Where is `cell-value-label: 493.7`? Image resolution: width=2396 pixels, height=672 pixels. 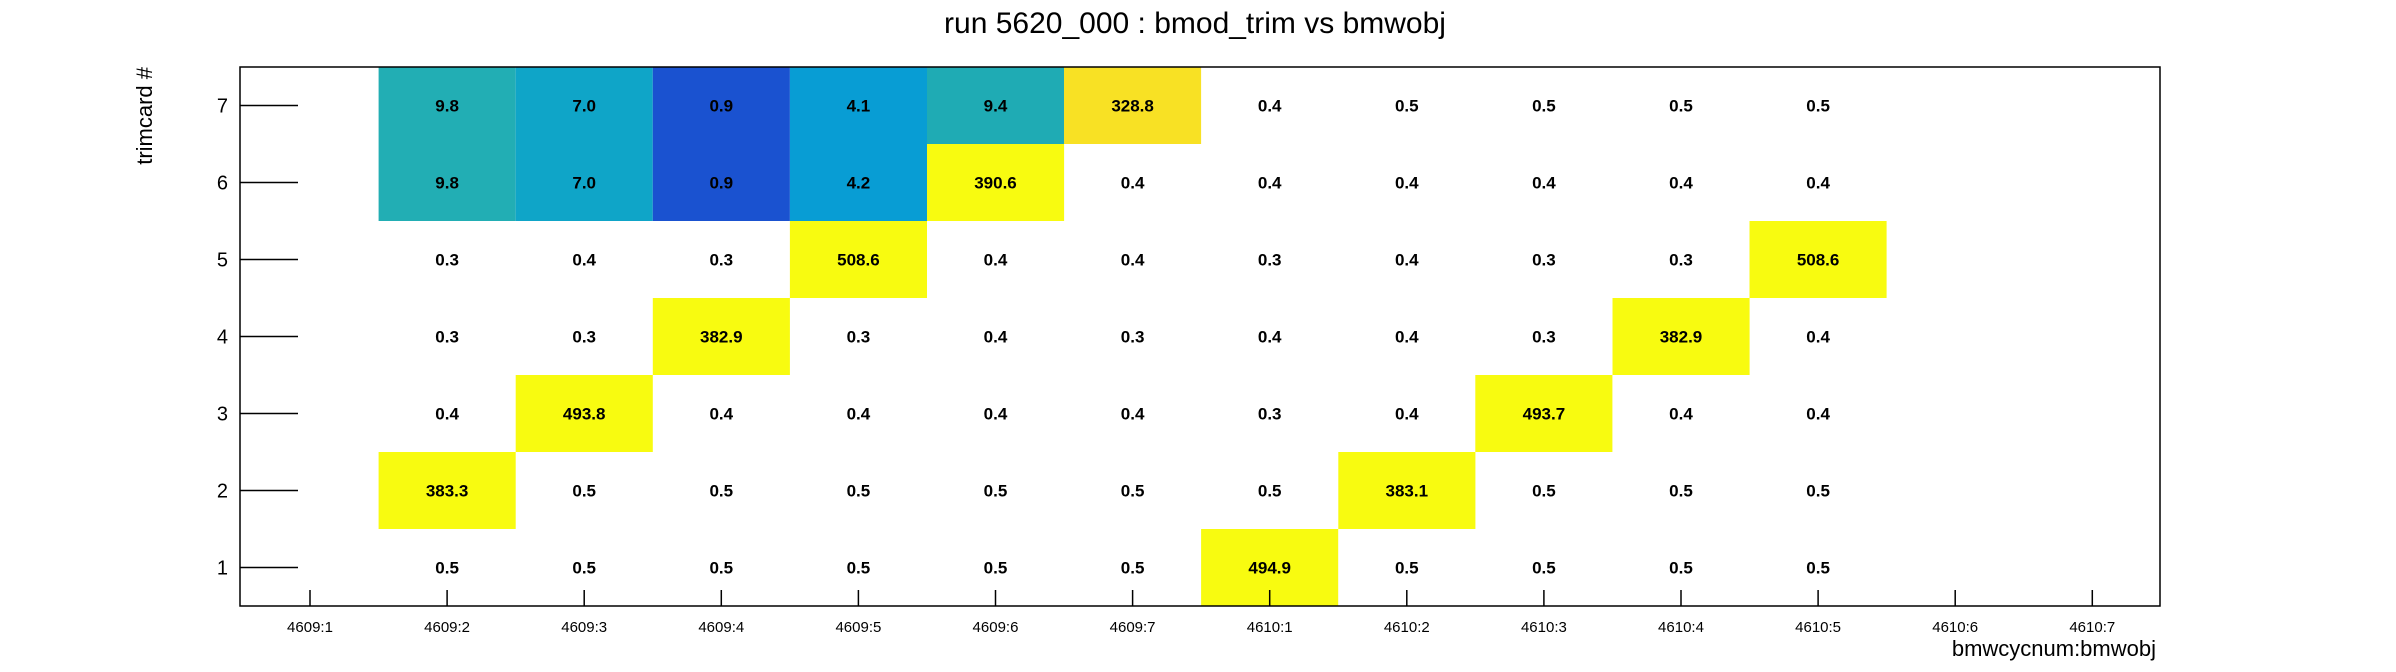 cell-value-label: 493.7 is located at coordinates (1544, 414).